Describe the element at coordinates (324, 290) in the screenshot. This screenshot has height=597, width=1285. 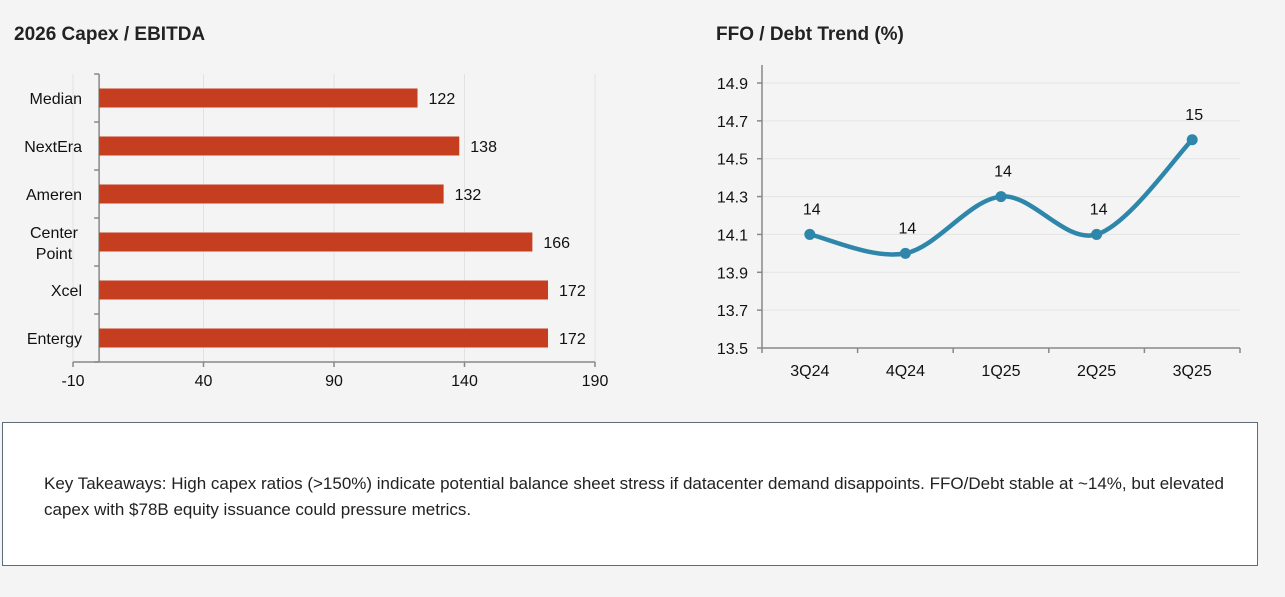
I see `bar-xcel` at that location.